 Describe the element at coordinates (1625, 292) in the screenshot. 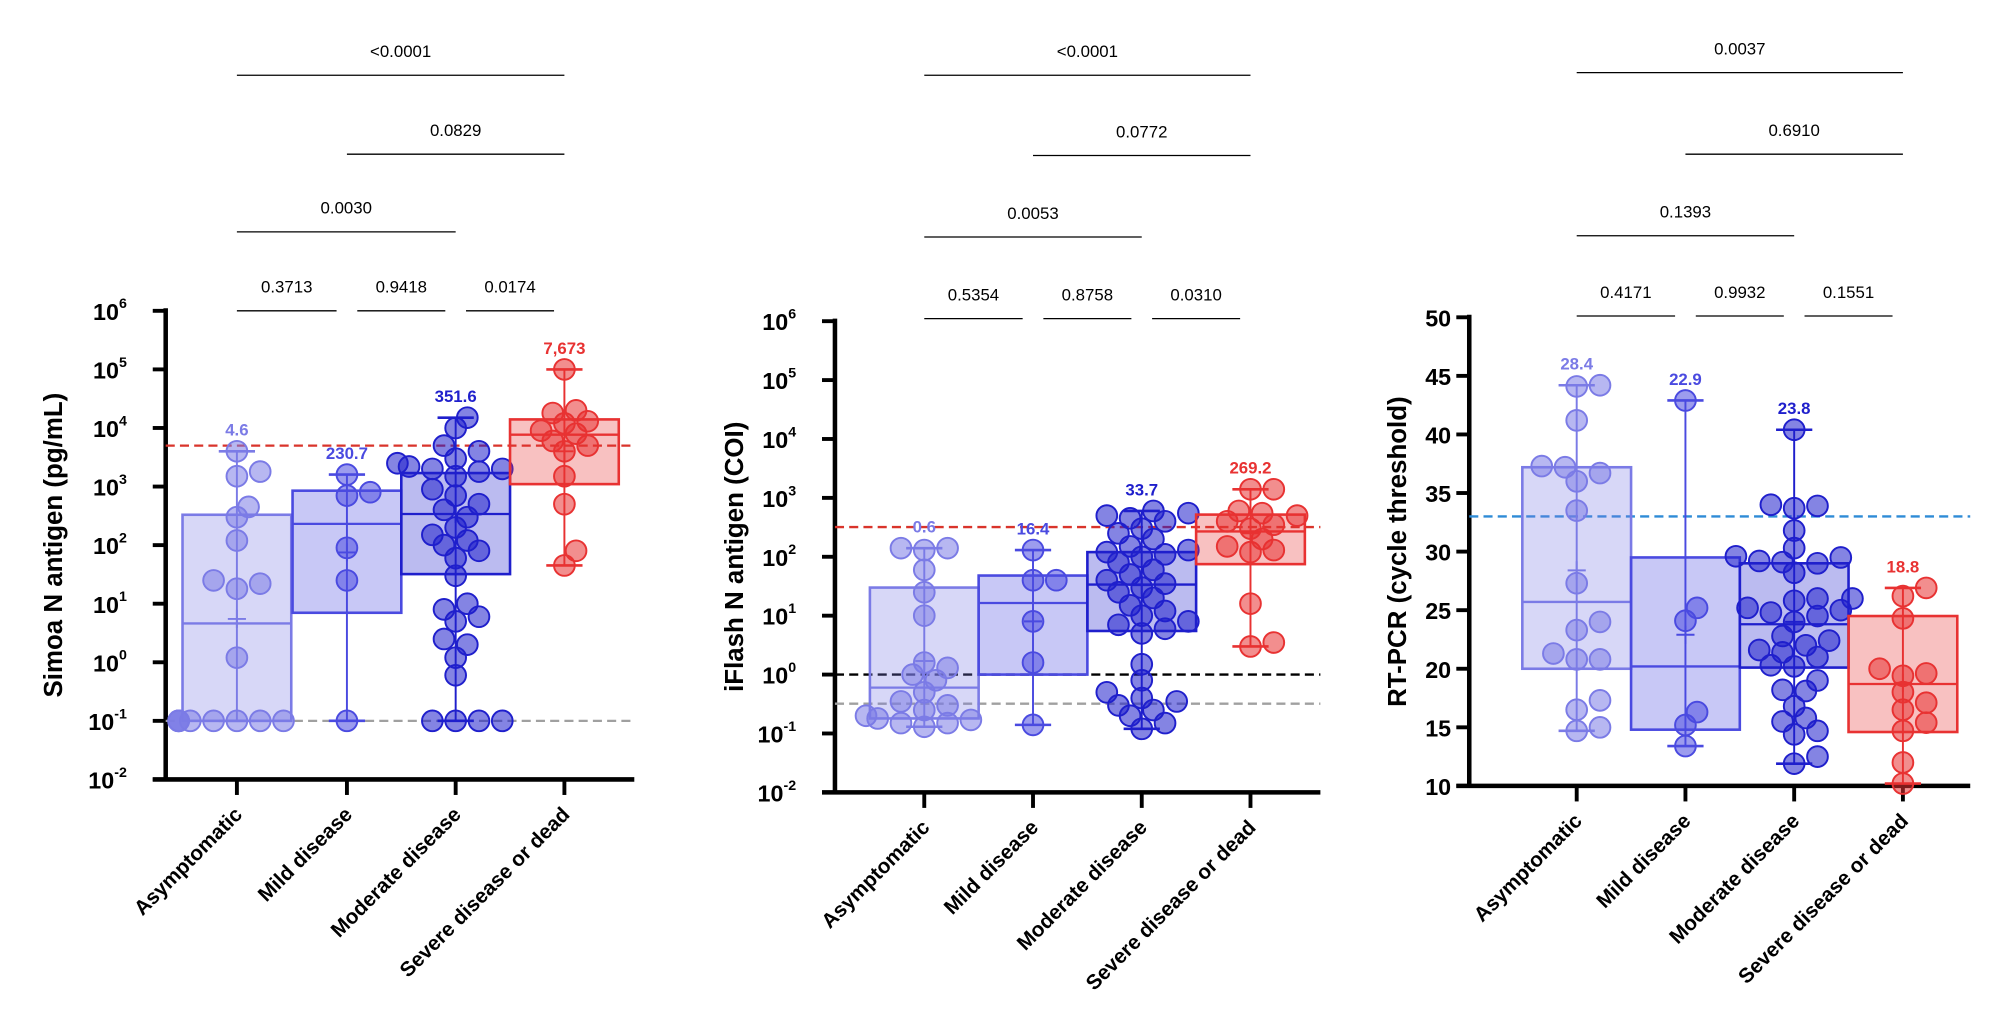

I see `p-value: 0.4171` at that location.